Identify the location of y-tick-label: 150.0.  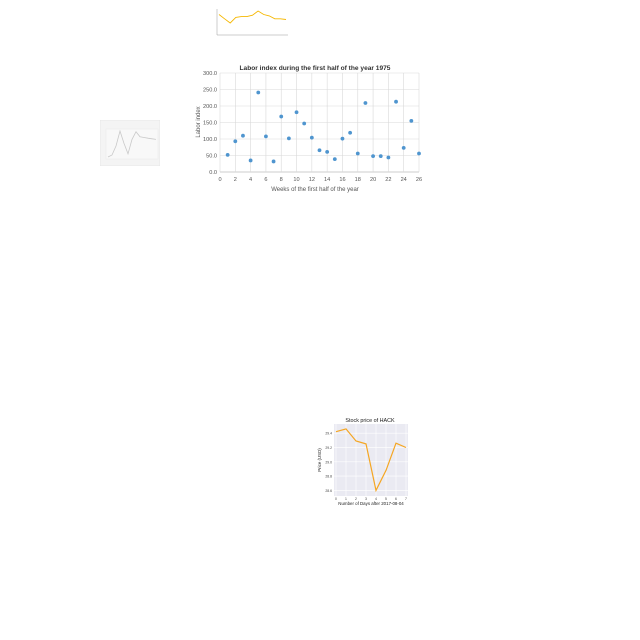
(210, 124).